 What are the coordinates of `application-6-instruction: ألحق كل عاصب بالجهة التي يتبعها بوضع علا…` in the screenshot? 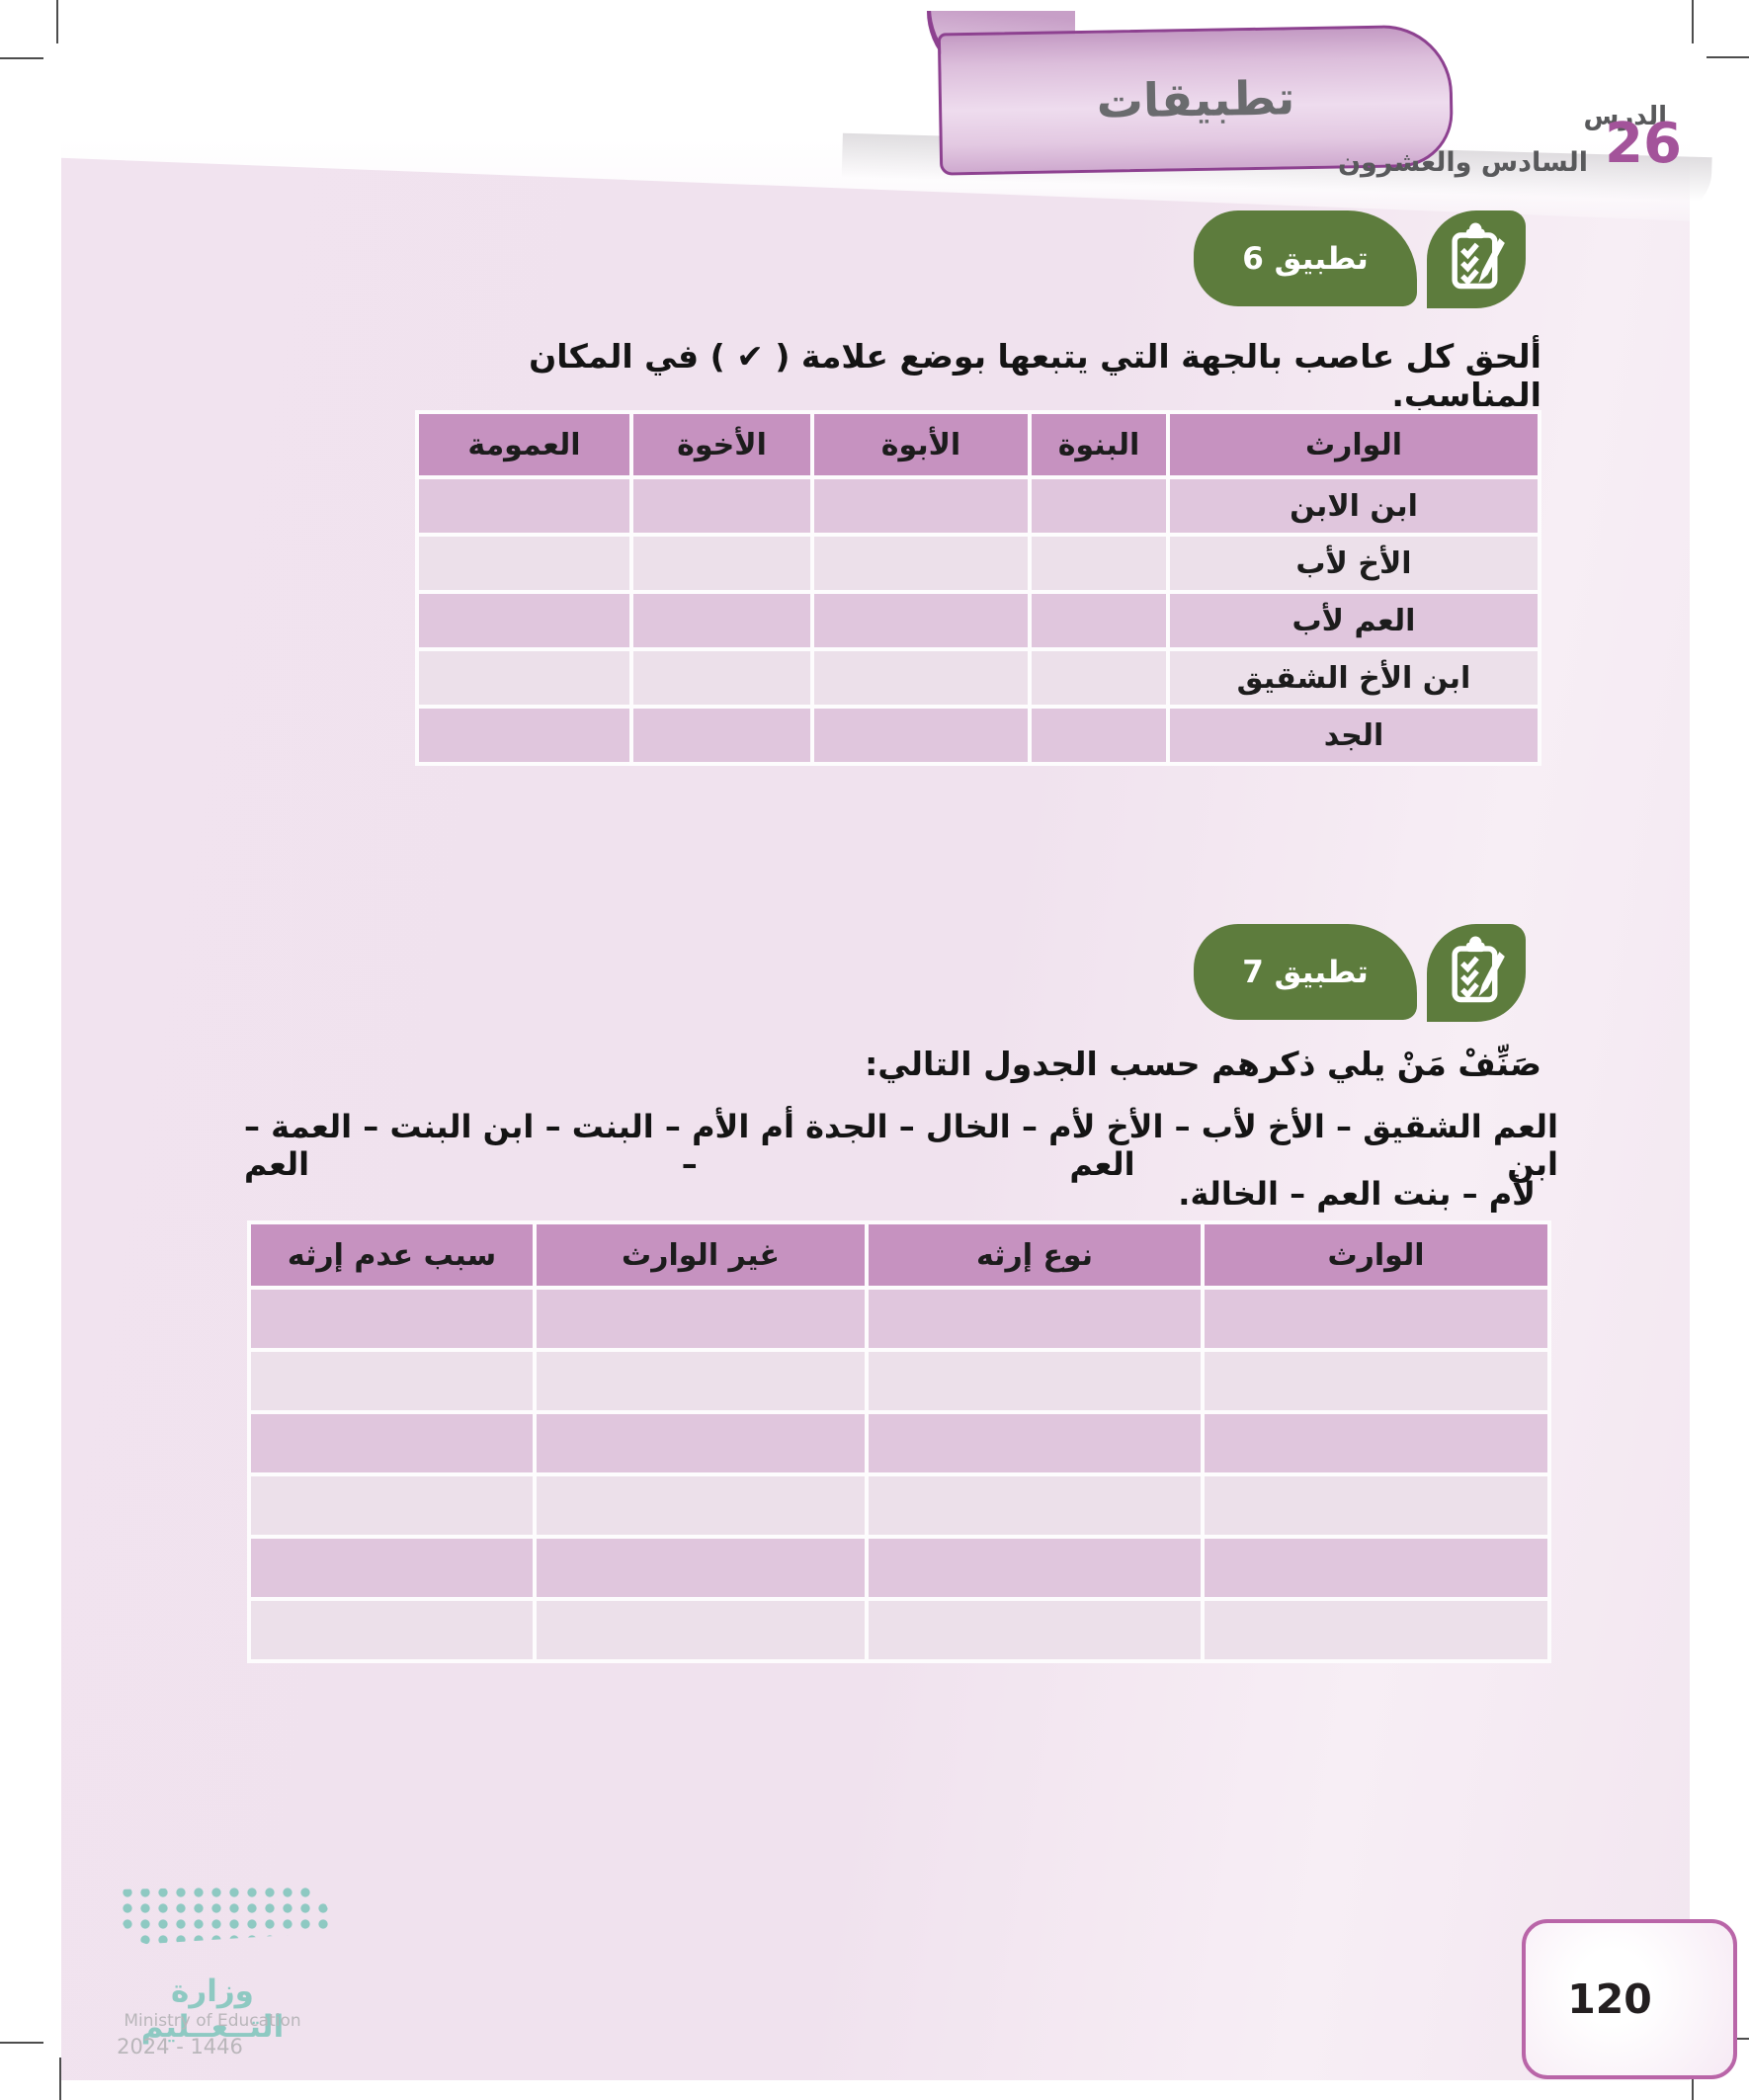 It's located at (1035, 375).